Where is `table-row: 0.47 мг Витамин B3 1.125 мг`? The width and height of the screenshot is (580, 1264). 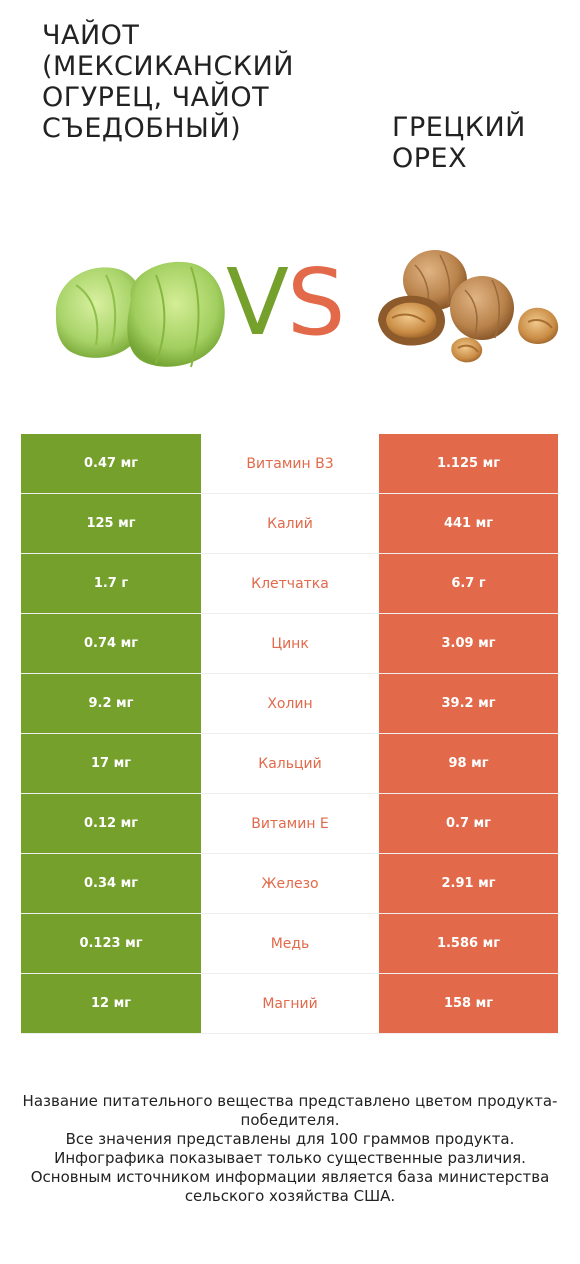
table-row: 0.47 мг Витамин B3 1.125 мг is located at coordinates (289, 464).